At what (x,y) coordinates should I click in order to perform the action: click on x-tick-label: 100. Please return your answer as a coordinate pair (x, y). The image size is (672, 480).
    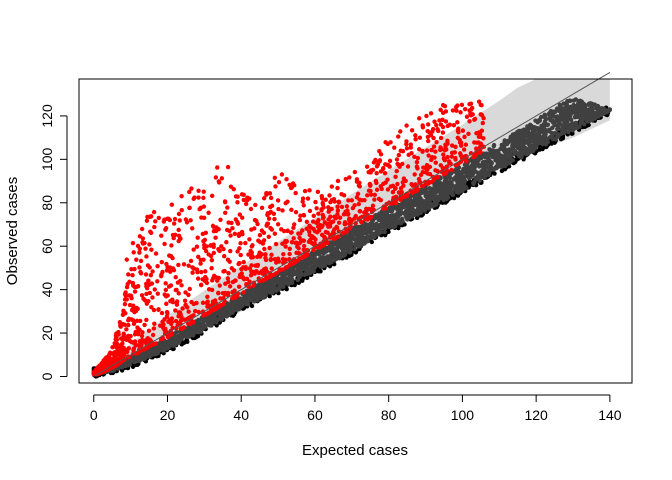
    Looking at the image, I should click on (463, 415).